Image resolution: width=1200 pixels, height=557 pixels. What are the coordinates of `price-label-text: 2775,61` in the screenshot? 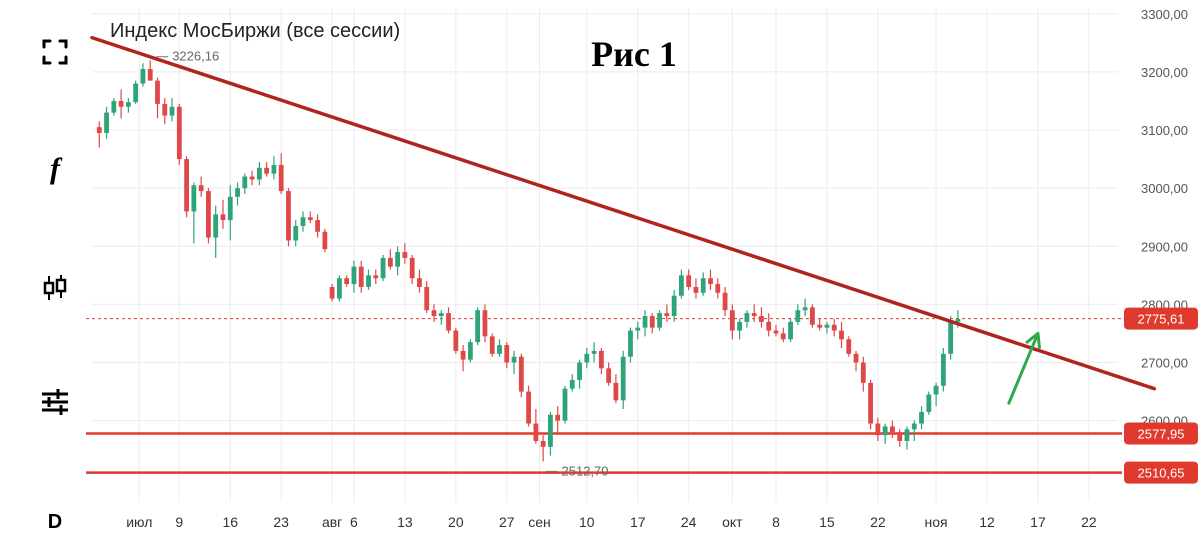 It's located at (1161, 319).